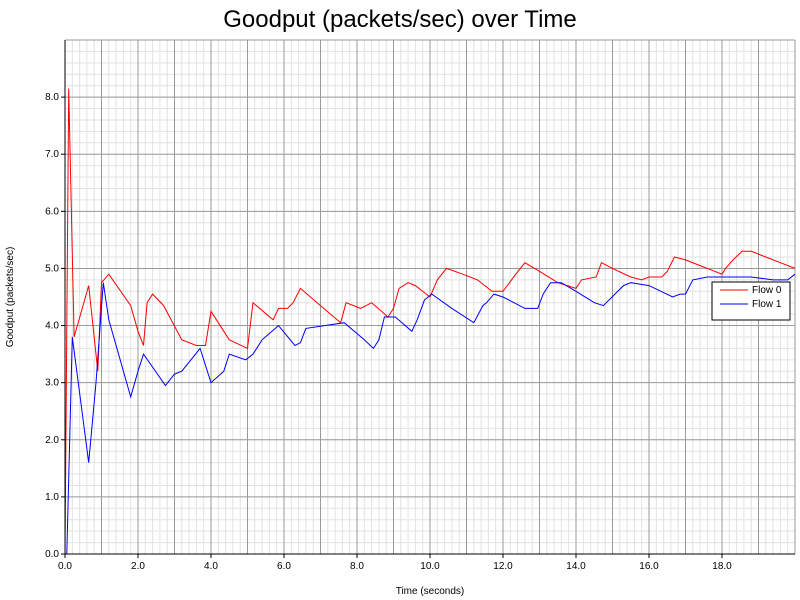 The image size is (800, 600). Describe the element at coordinates (52, 497) in the screenshot. I see `y-tick-label: 1.0` at that location.